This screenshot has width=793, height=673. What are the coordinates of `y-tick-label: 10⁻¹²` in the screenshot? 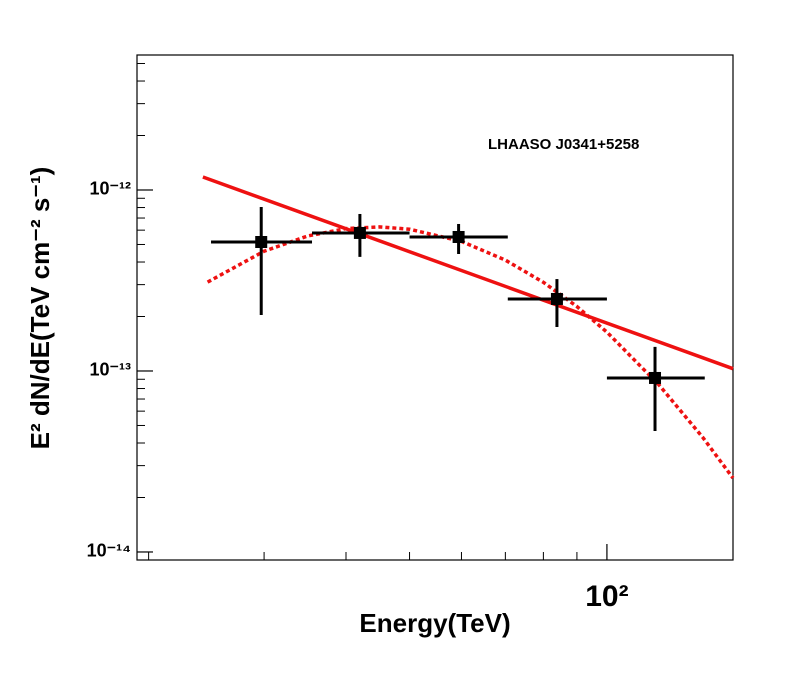 It's located at (110, 189).